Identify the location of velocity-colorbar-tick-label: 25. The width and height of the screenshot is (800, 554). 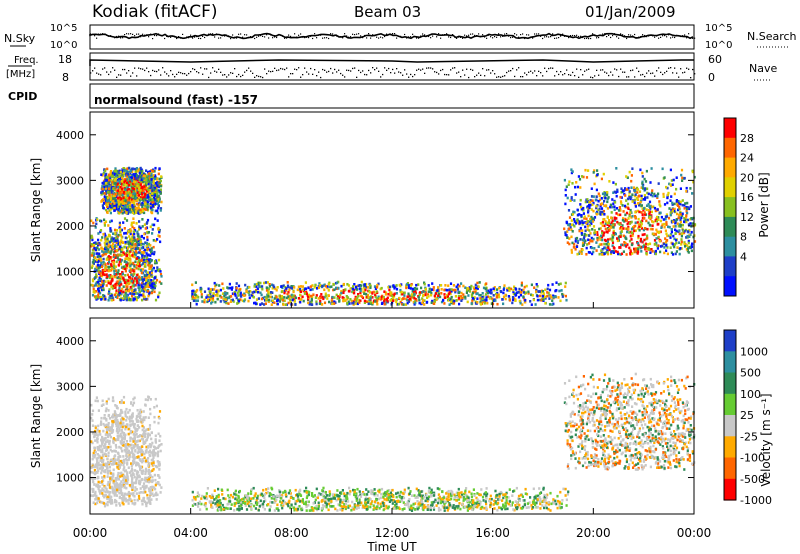
(747, 415).